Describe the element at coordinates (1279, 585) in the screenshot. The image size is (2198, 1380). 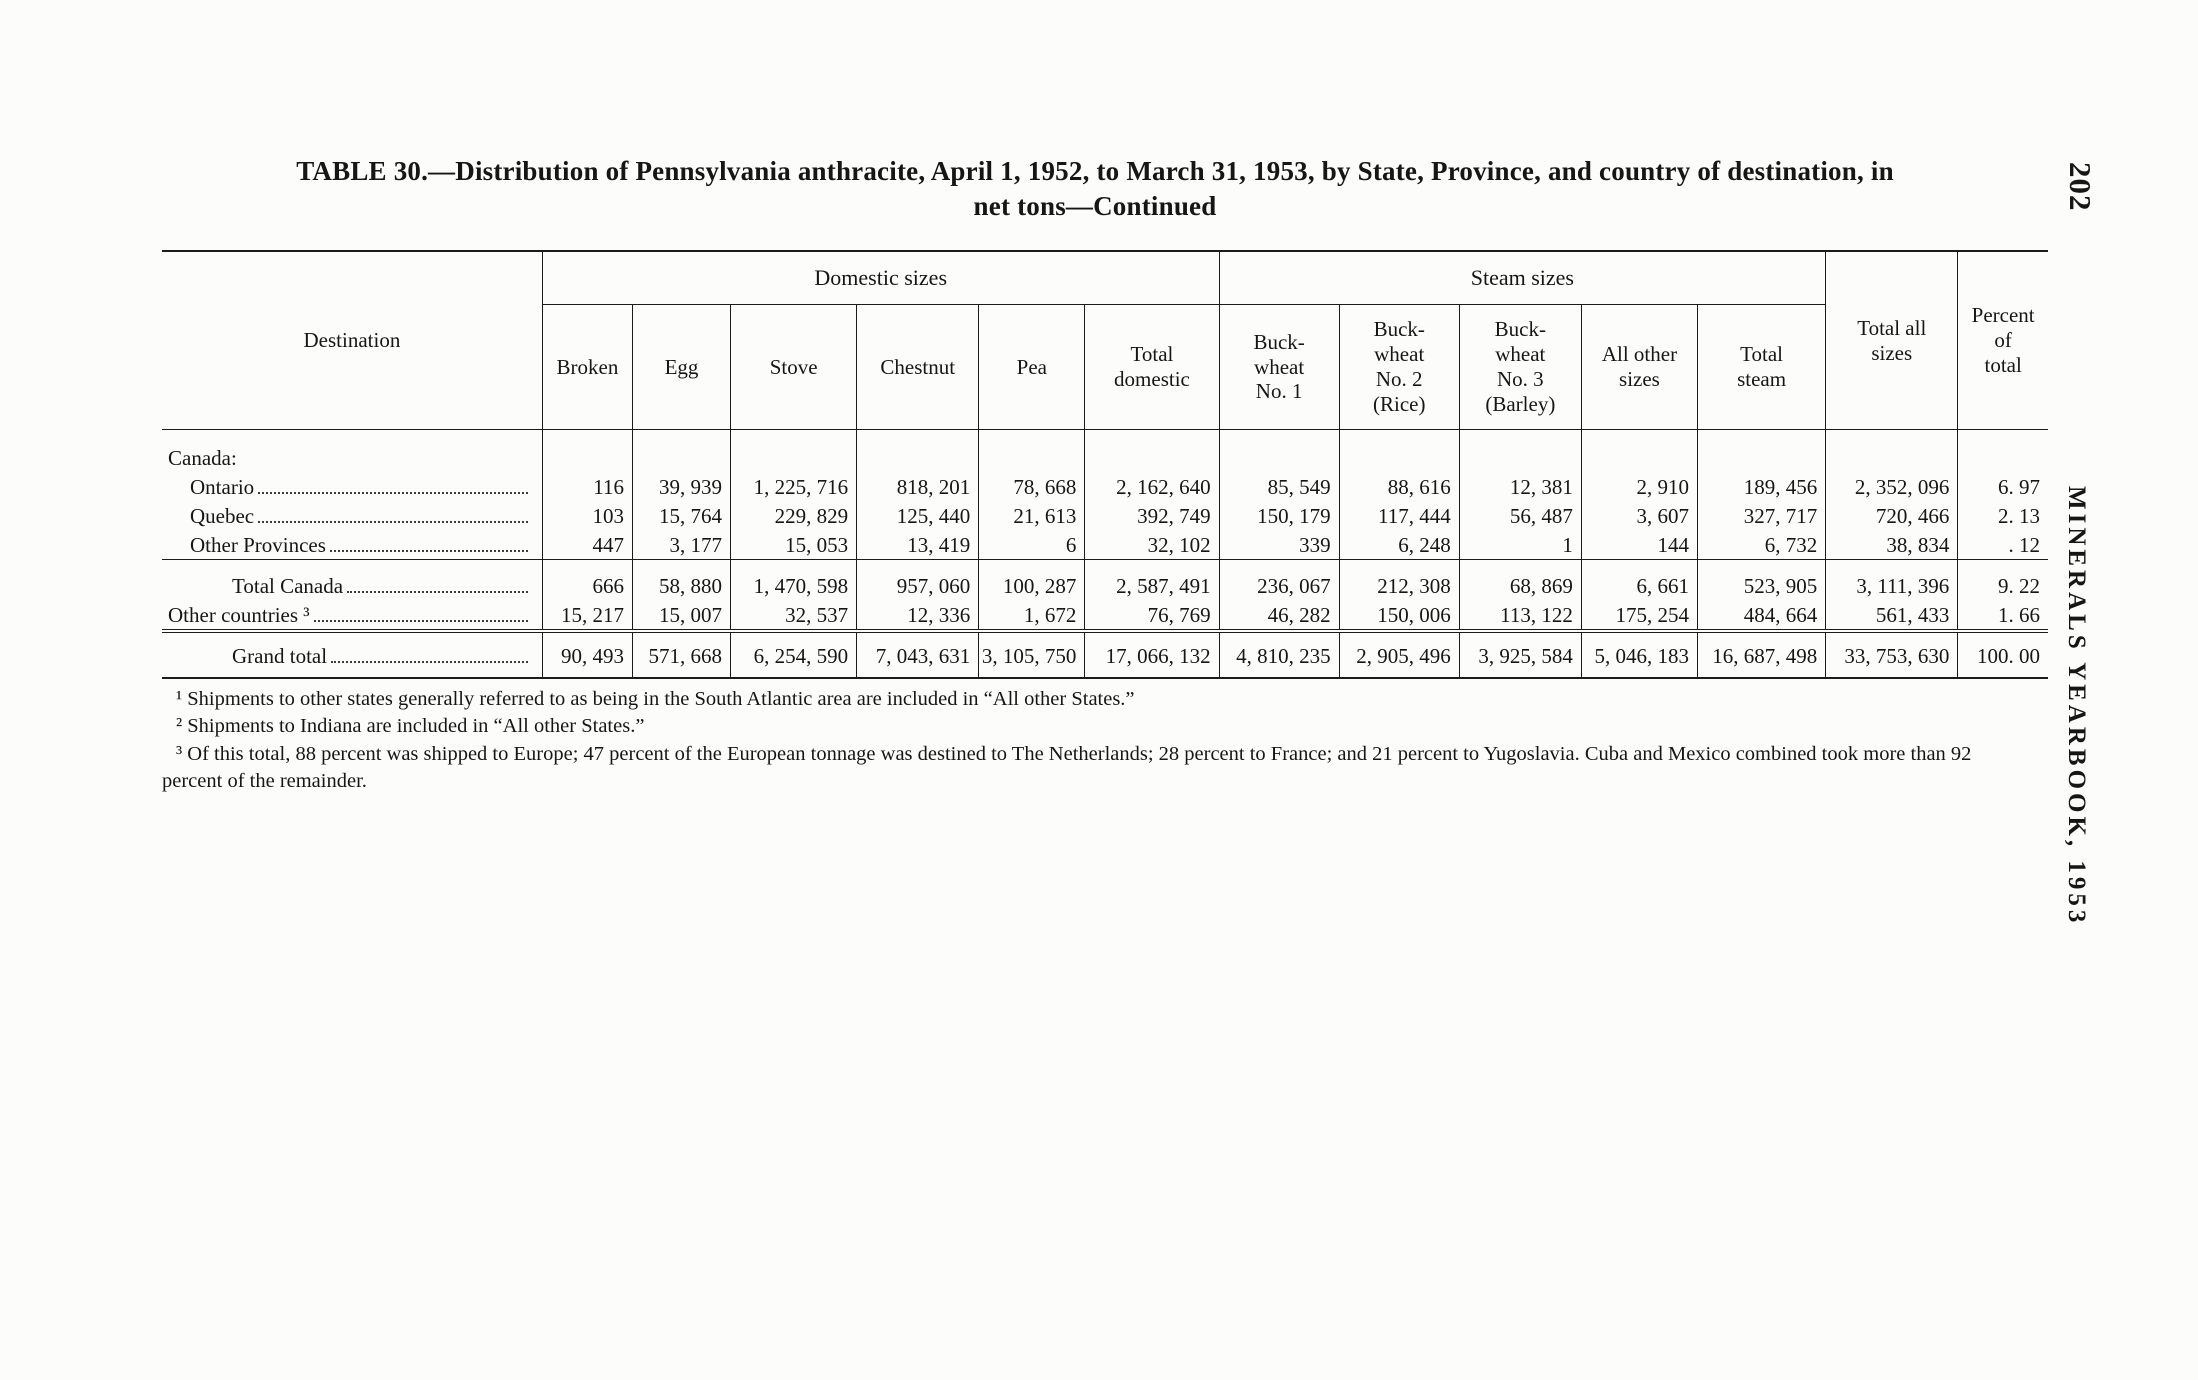
I see `value-cell: 236, 067` at that location.